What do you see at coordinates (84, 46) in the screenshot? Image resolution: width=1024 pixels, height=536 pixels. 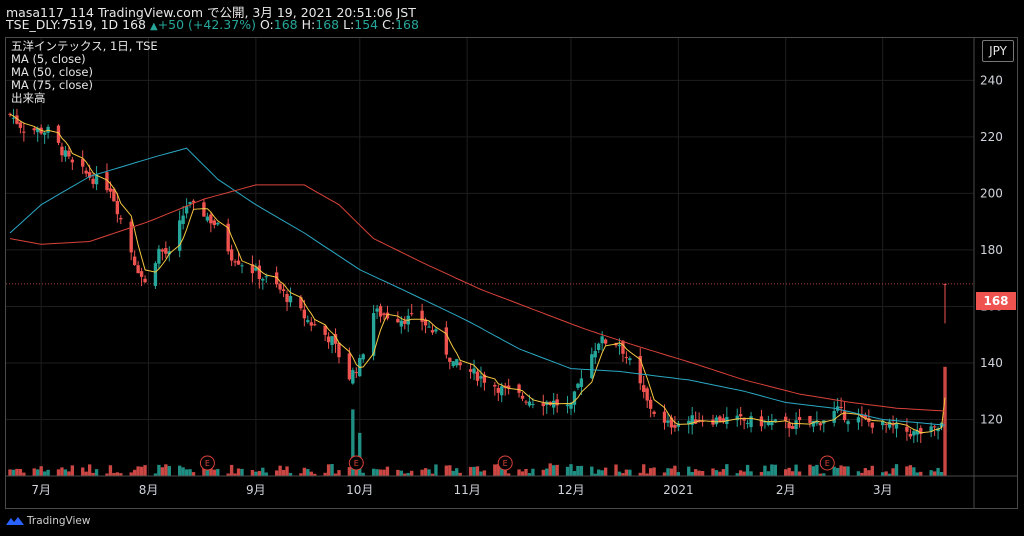 I see `legend-symbol-title: 五洋インテックス, 1日, TSE` at bounding box center [84, 46].